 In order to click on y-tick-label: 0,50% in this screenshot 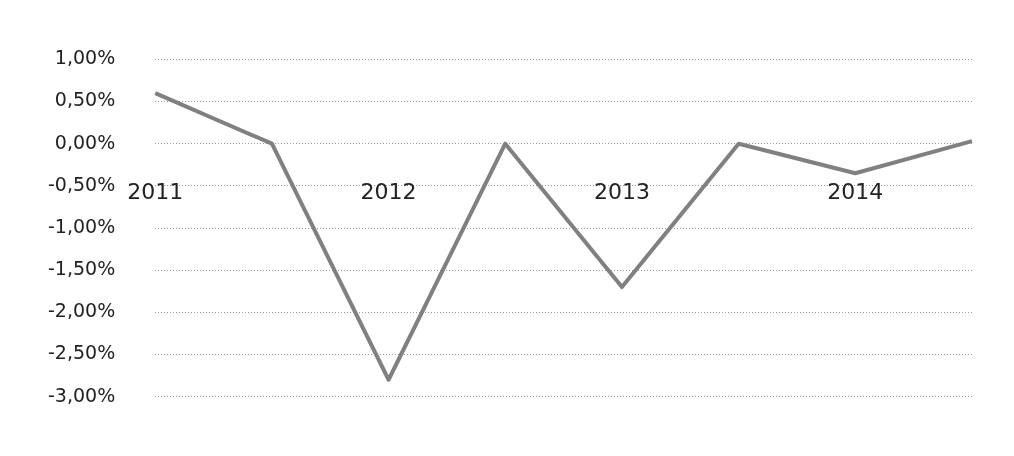, I will do `click(85, 99)`.